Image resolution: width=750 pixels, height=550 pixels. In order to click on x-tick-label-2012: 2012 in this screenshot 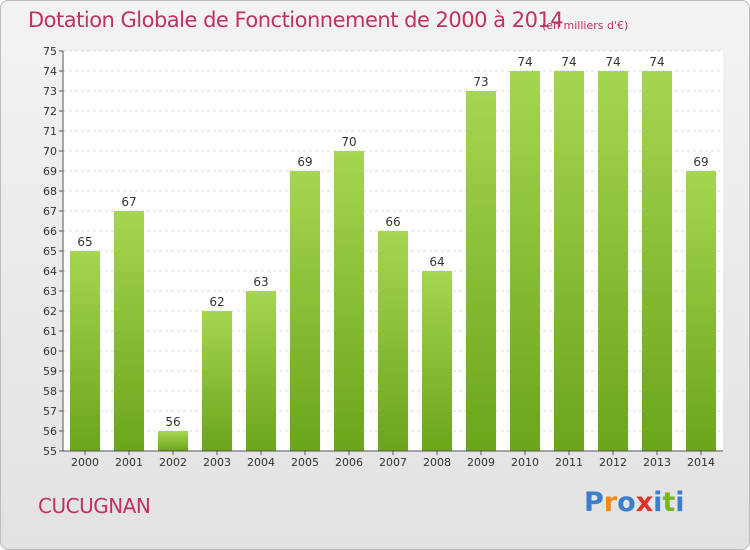, I will do `click(613, 462)`.